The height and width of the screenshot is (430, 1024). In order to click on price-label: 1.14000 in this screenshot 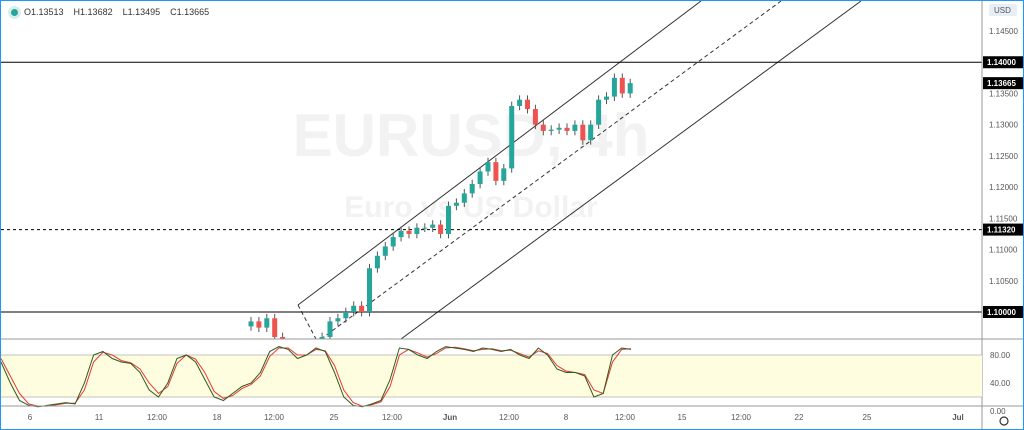, I will do `click(1001, 62)`.